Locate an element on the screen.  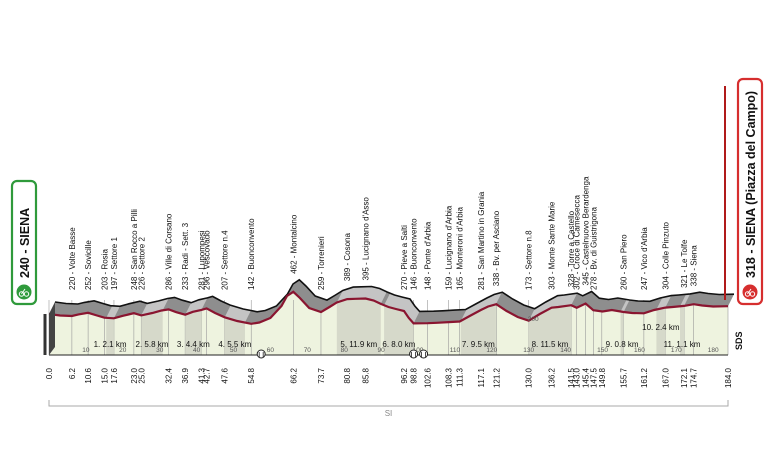
start-card-flag-icon is located at coordinates (24, 292).